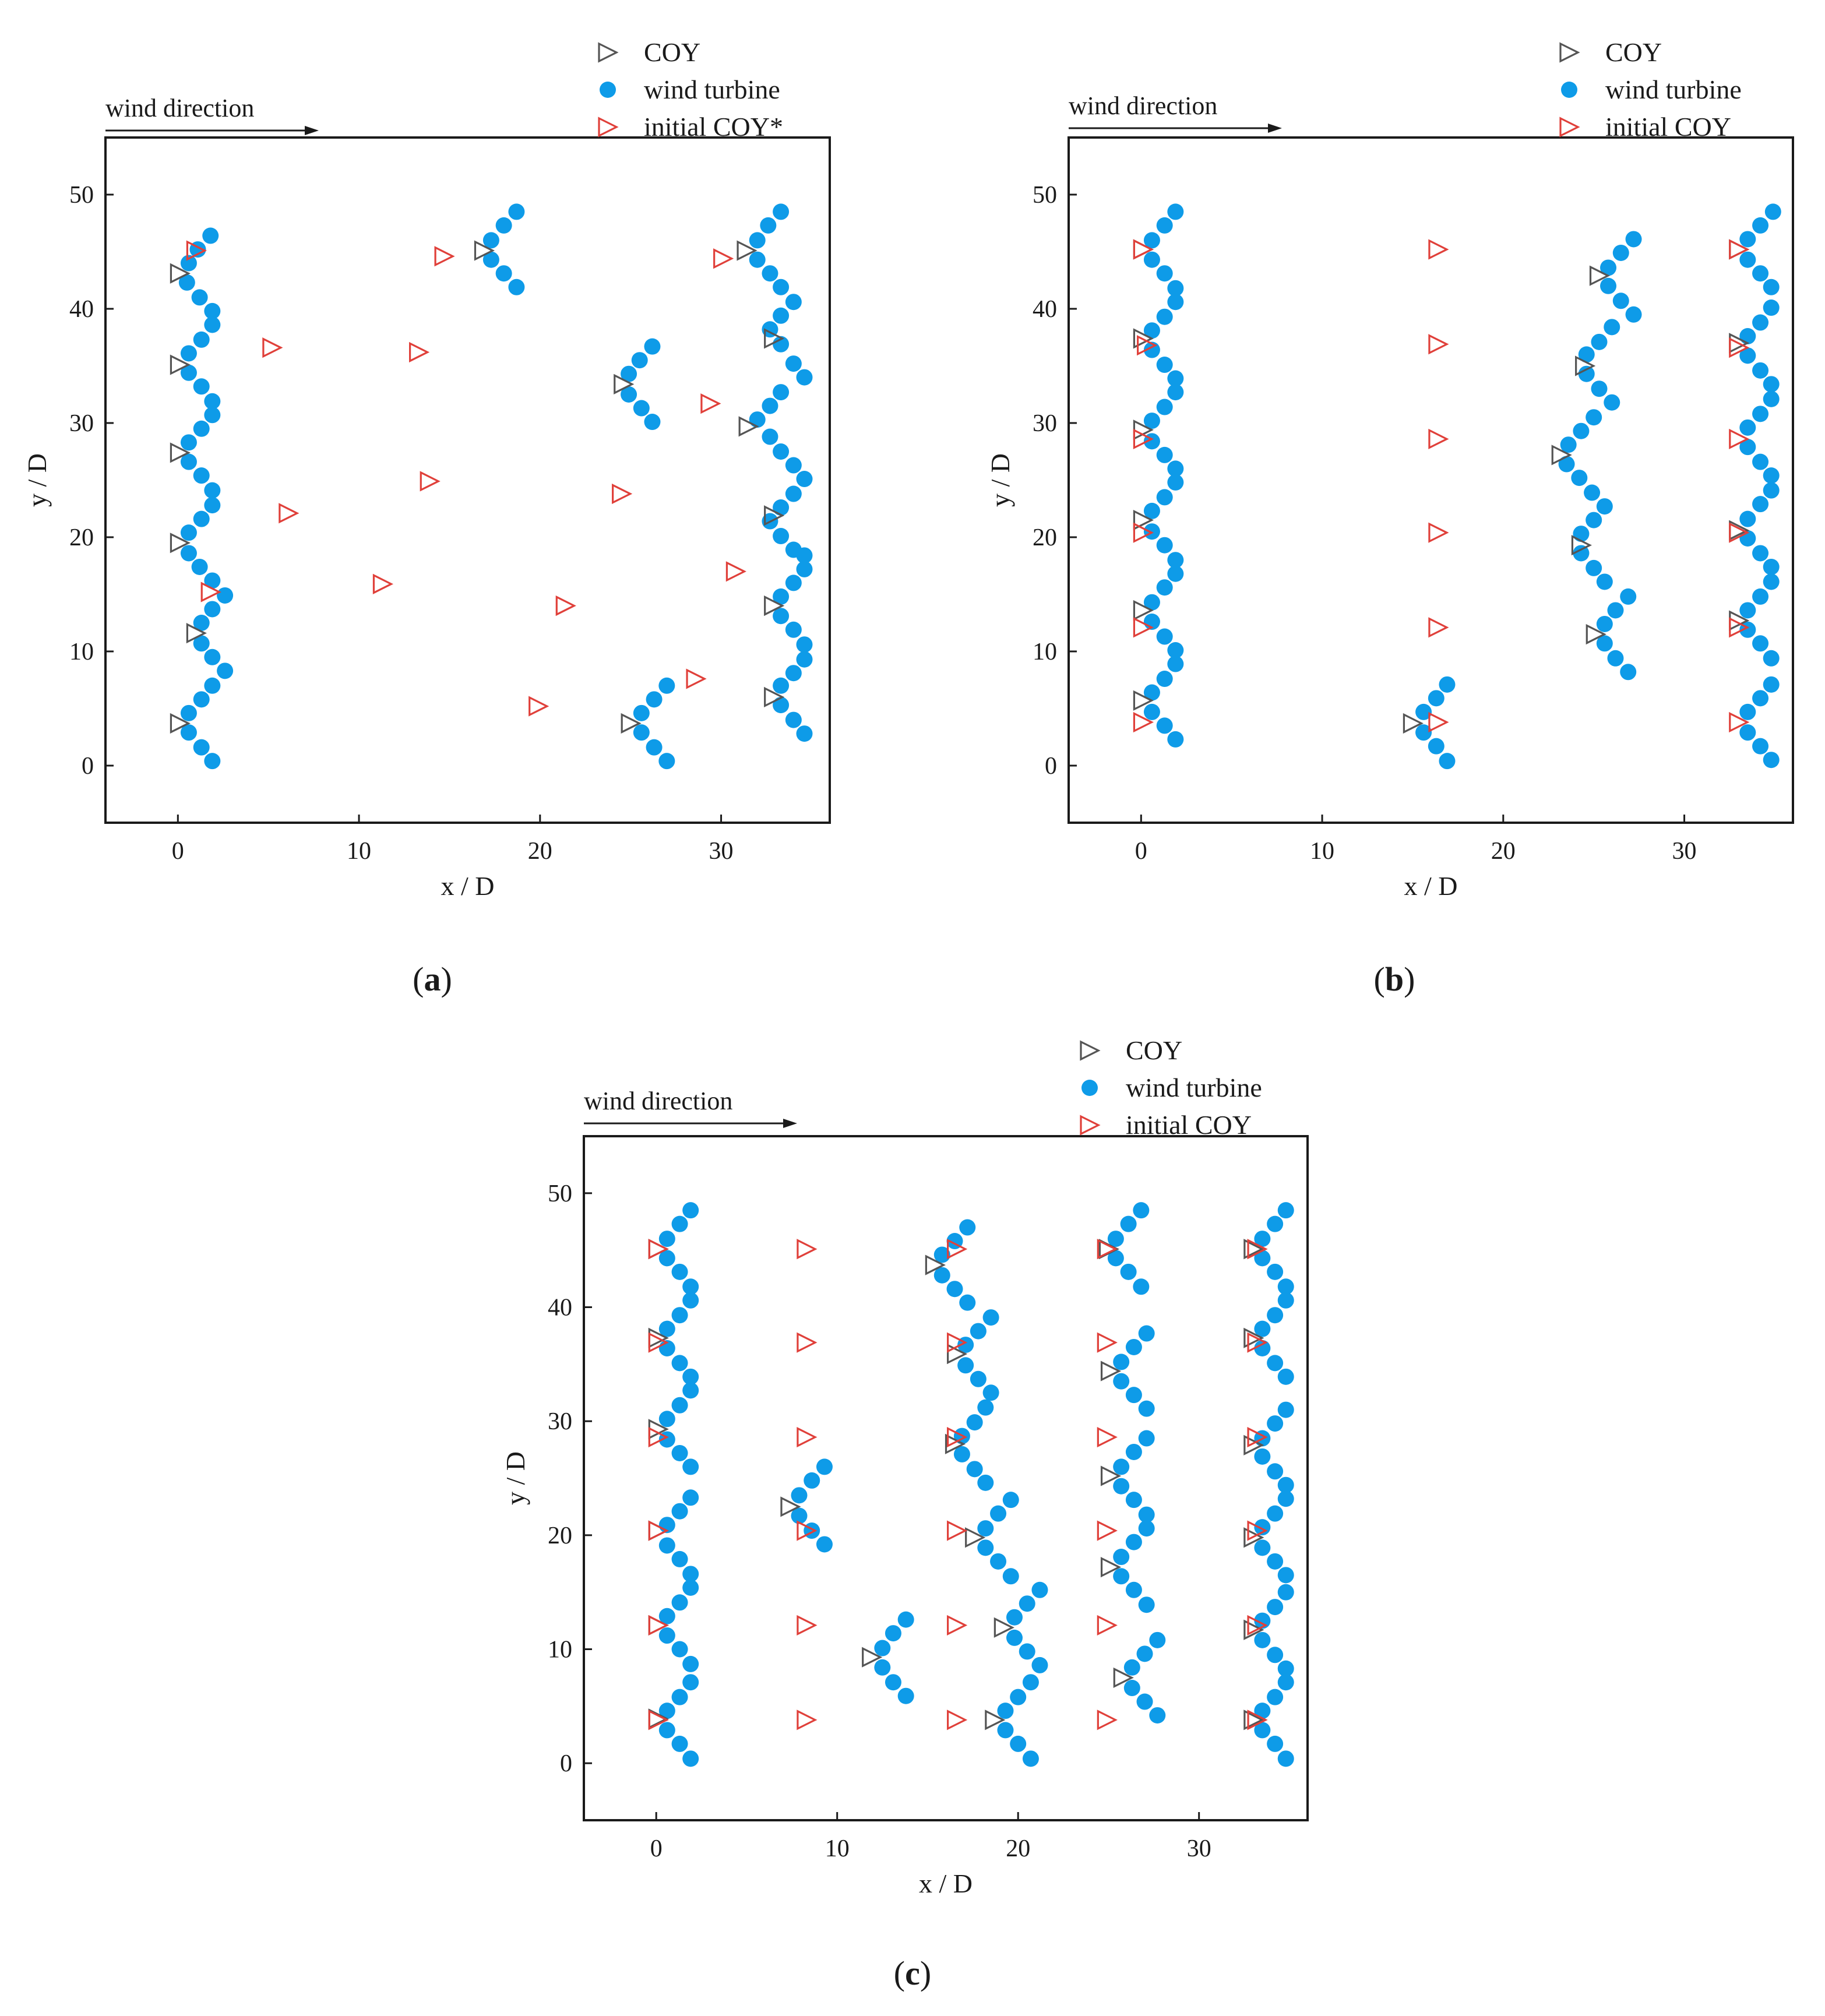 Image resolution: width=1825 pixels, height=2016 pixels. I want to click on y-tick-label: 30, so click(1045, 423).